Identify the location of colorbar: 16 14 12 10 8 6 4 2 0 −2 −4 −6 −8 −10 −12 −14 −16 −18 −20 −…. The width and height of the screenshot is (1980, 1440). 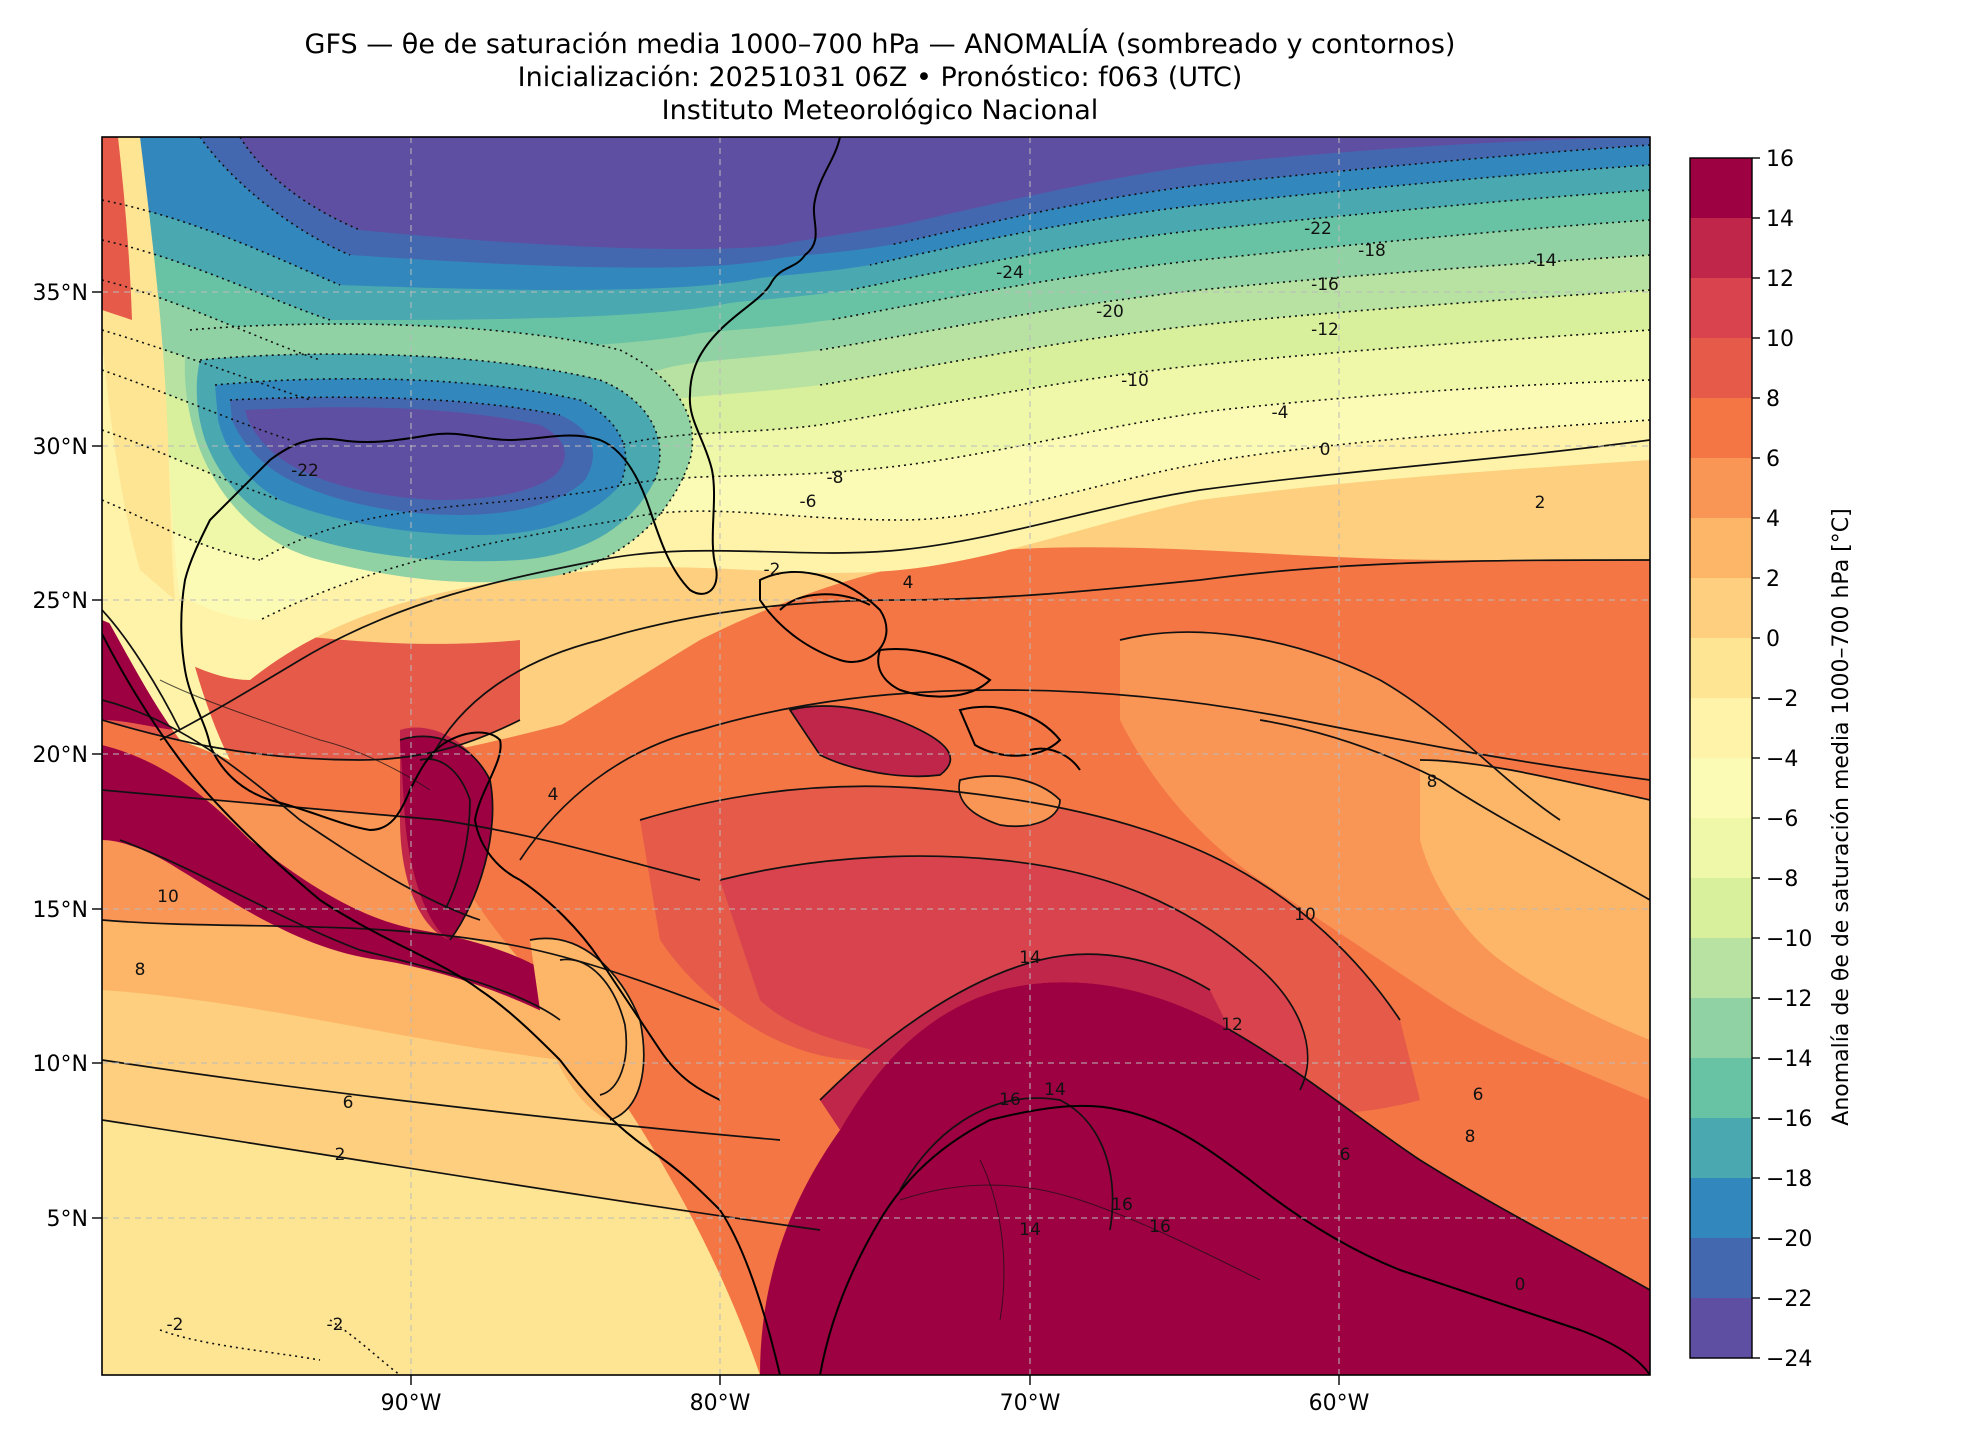
(1750, 759).